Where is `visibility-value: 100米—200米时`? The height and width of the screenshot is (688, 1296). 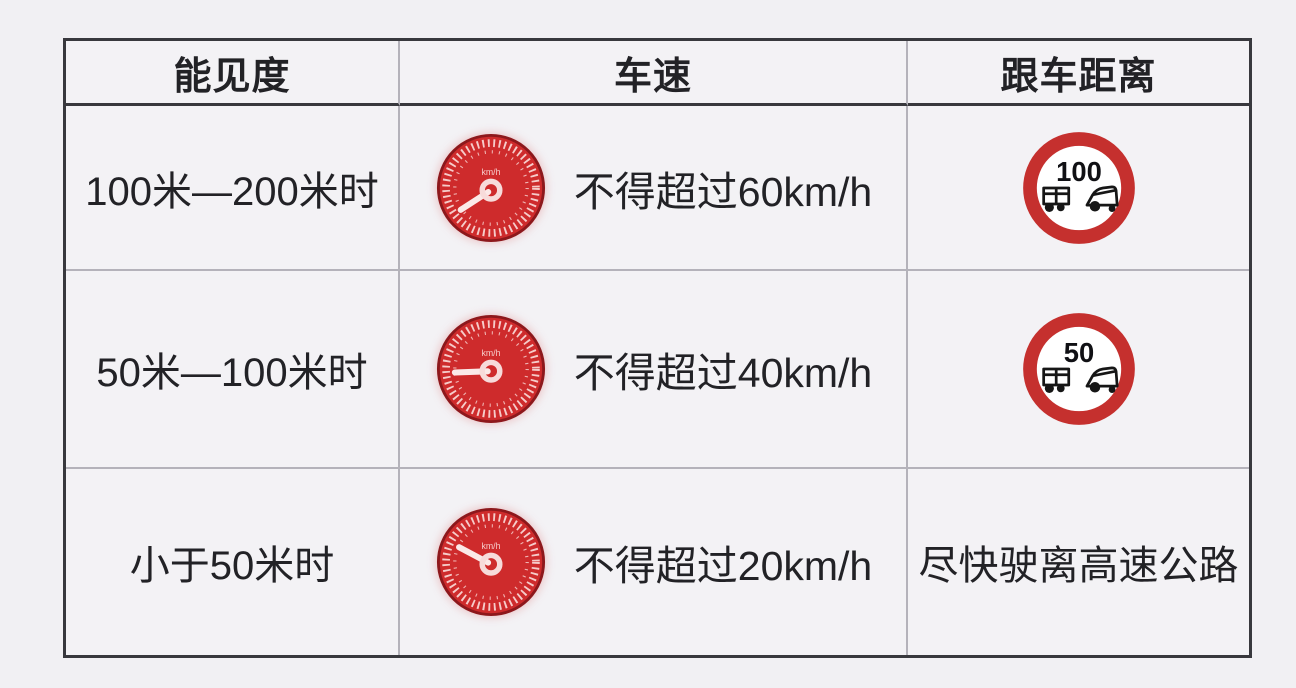
visibility-value: 100米—200米时 is located at coordinates (232, 191).